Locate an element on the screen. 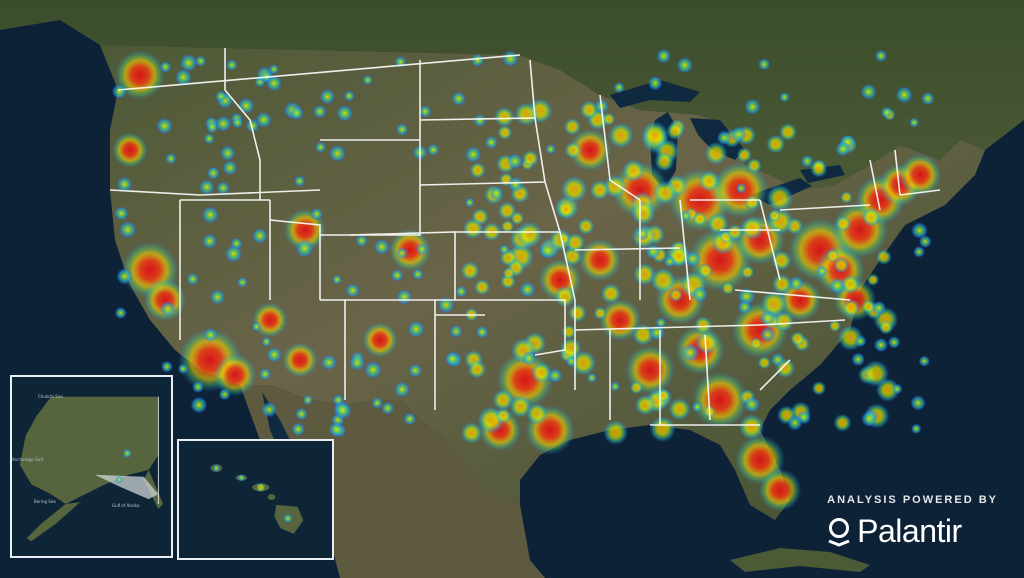 This screenshot has height=578, width=1024. hawaii-inset is located at coordinates (255, 499).